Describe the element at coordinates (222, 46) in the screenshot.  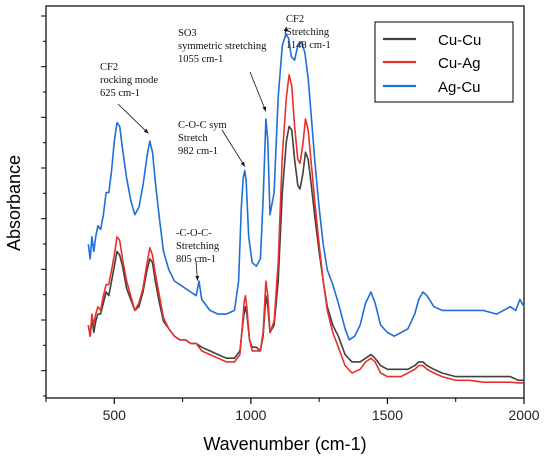
I see `annotation-text: symmetric stretching` at that location.